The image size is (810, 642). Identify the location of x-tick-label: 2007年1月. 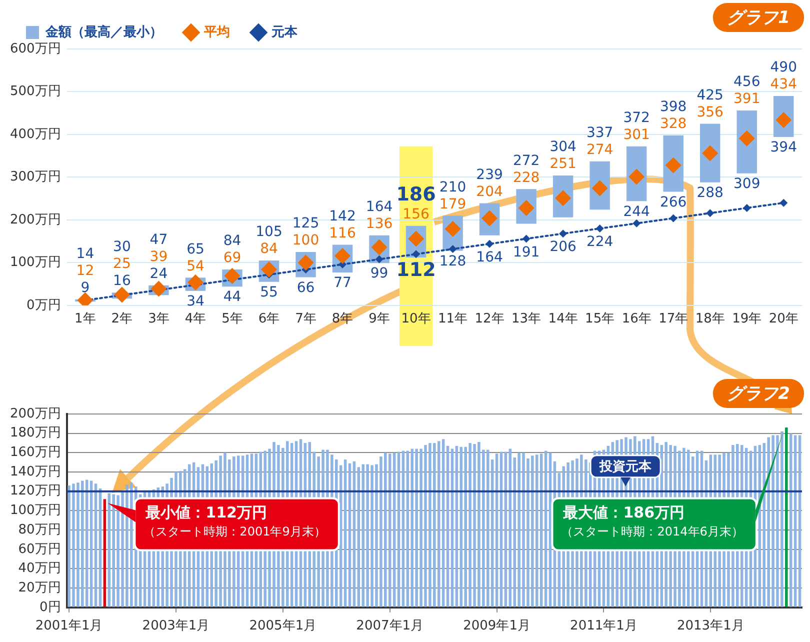
(390, 626).